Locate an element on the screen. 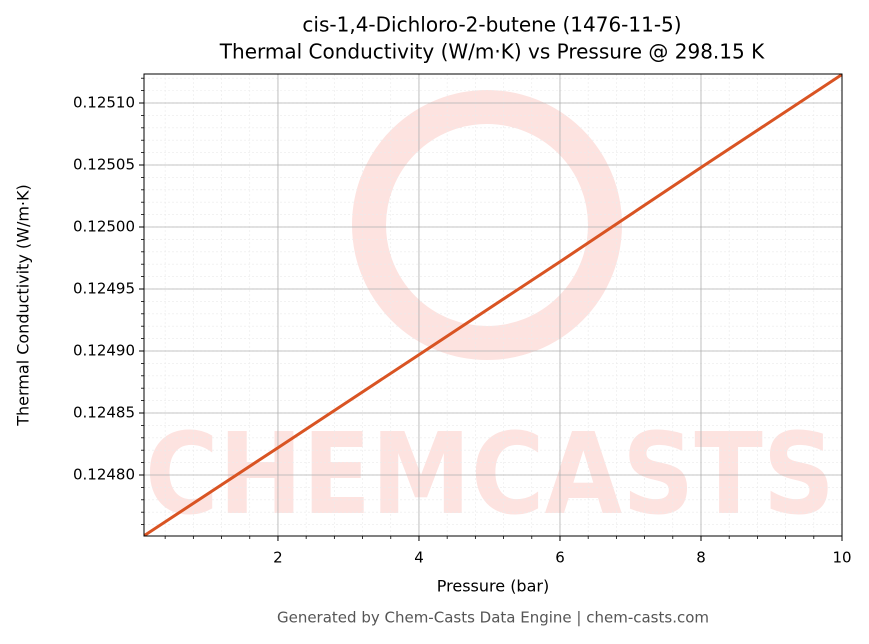 The image size is (869, 644). y-tick-label: 0.12495 is located at coordinates (104, 289).